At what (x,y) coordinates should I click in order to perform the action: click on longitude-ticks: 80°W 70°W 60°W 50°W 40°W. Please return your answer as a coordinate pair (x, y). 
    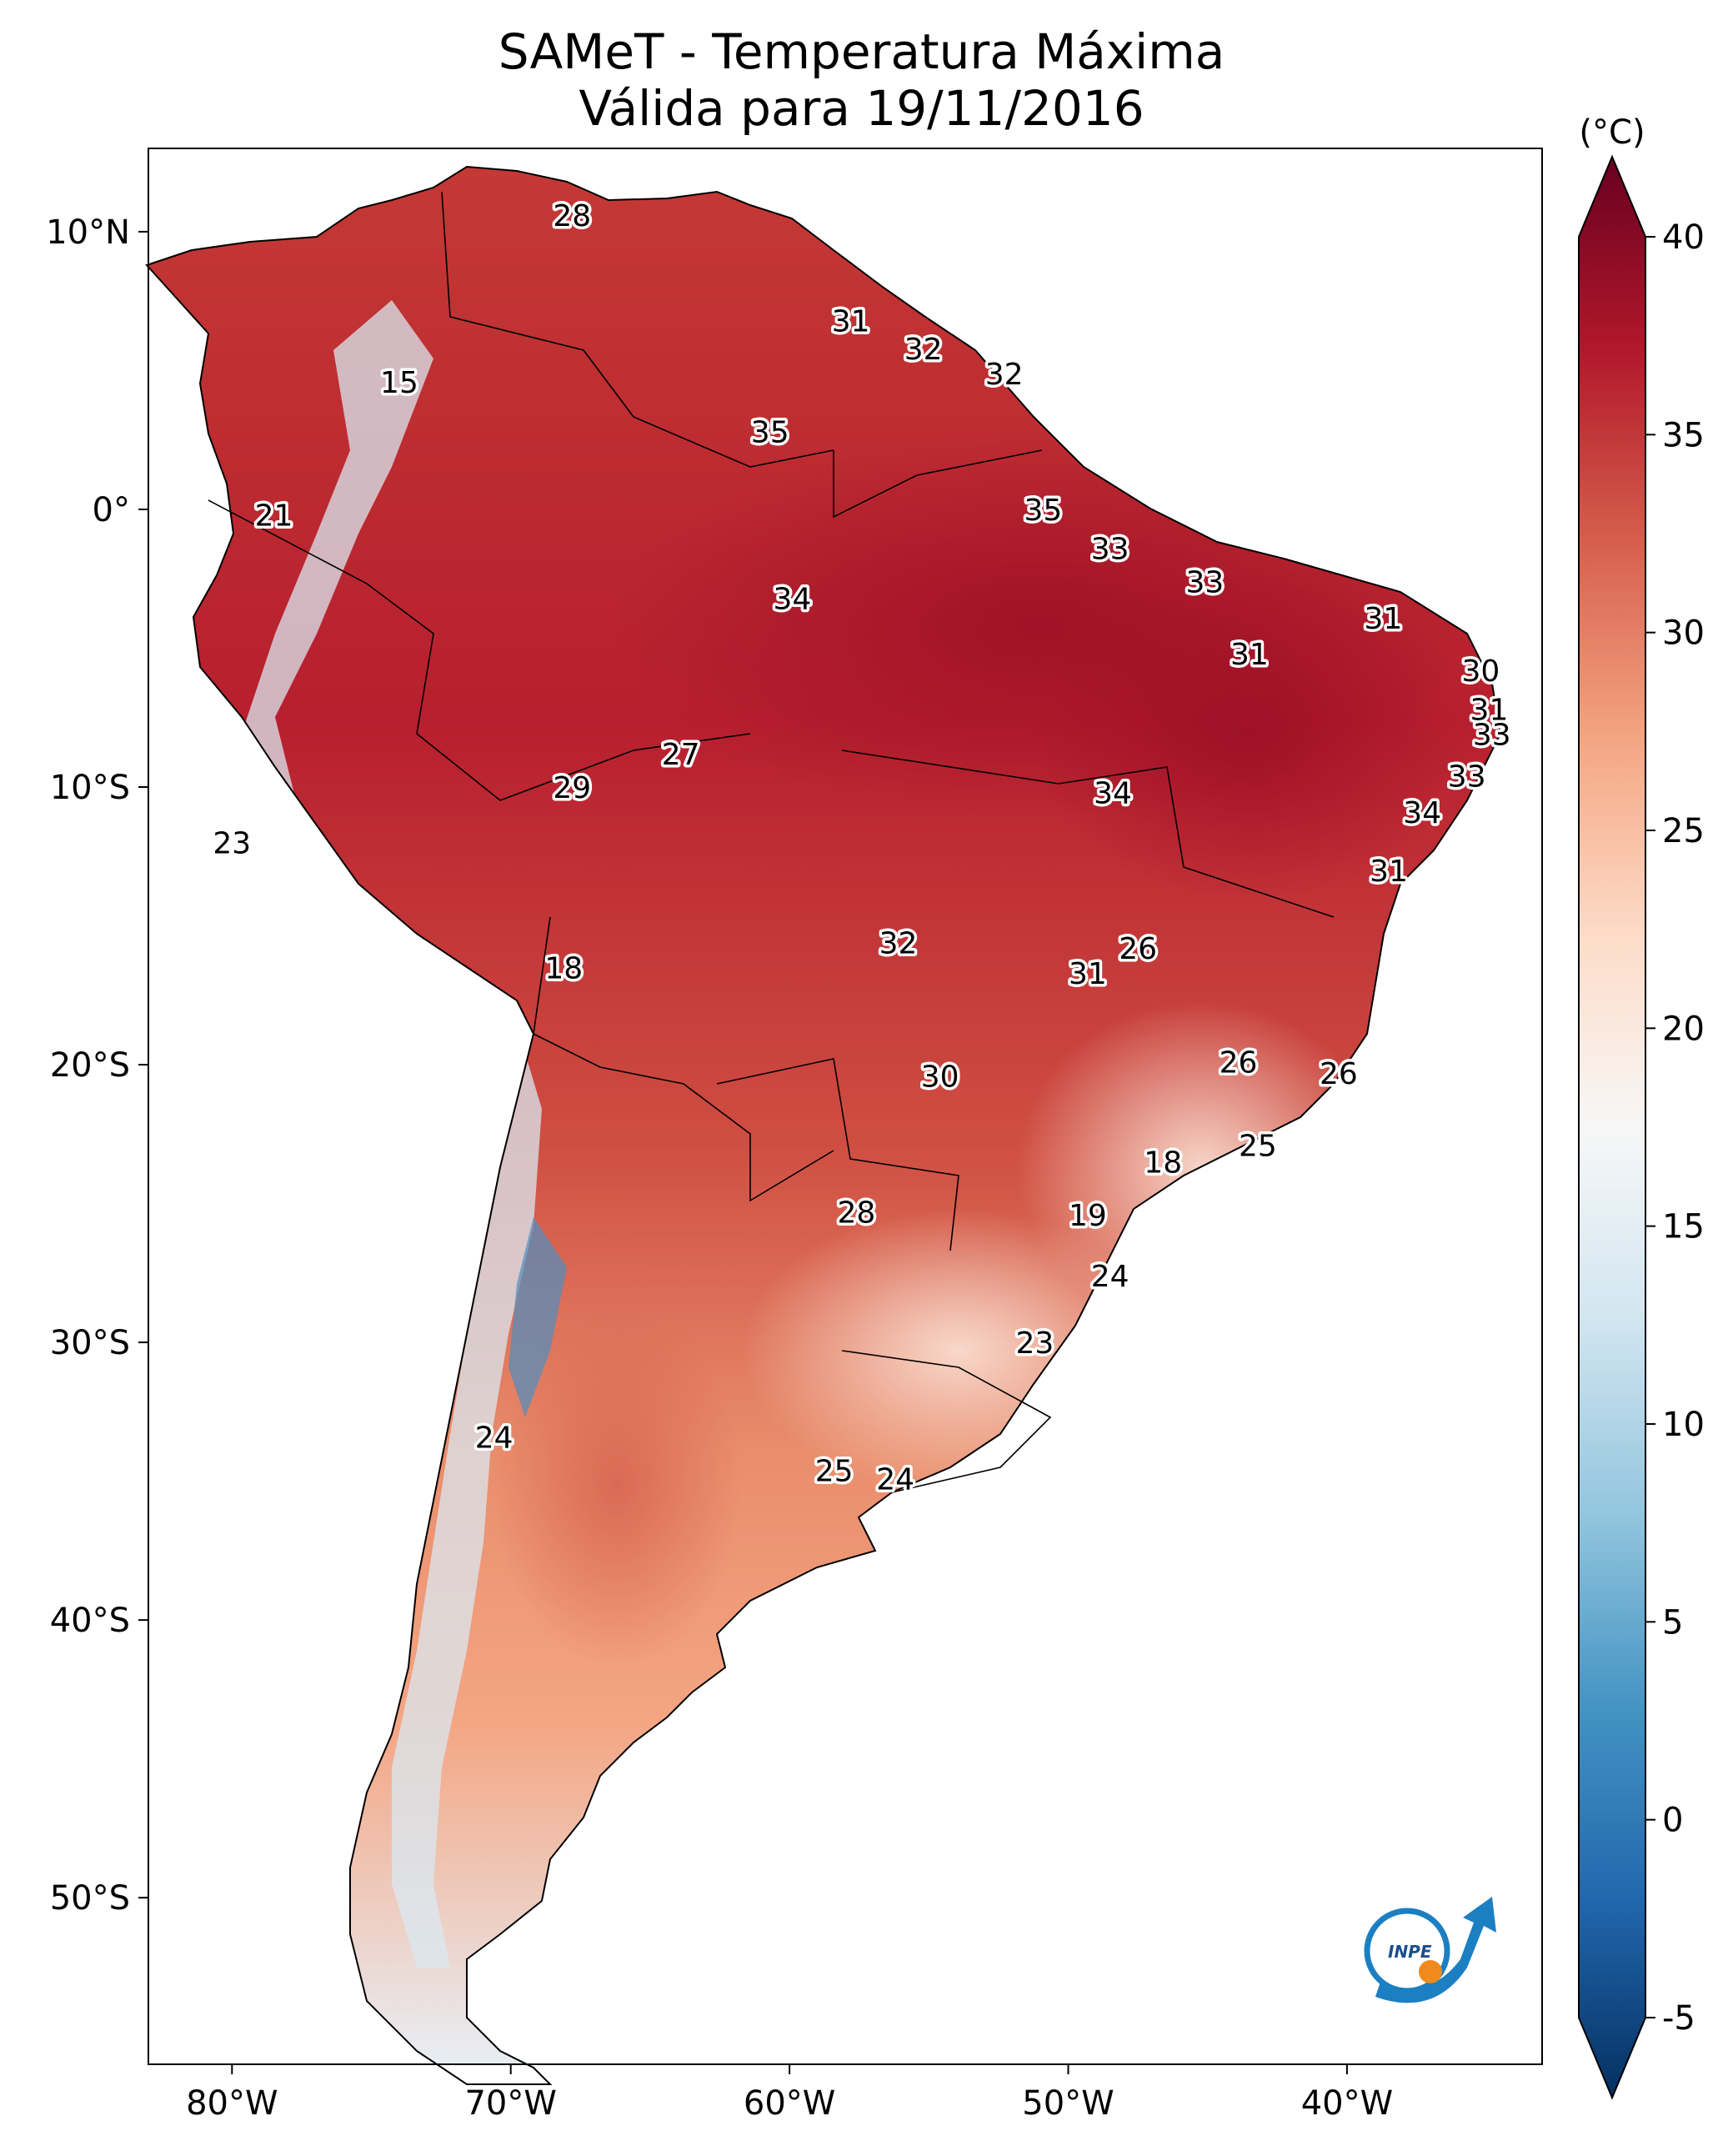
    Looking at the image, I should click on (790, 2093).